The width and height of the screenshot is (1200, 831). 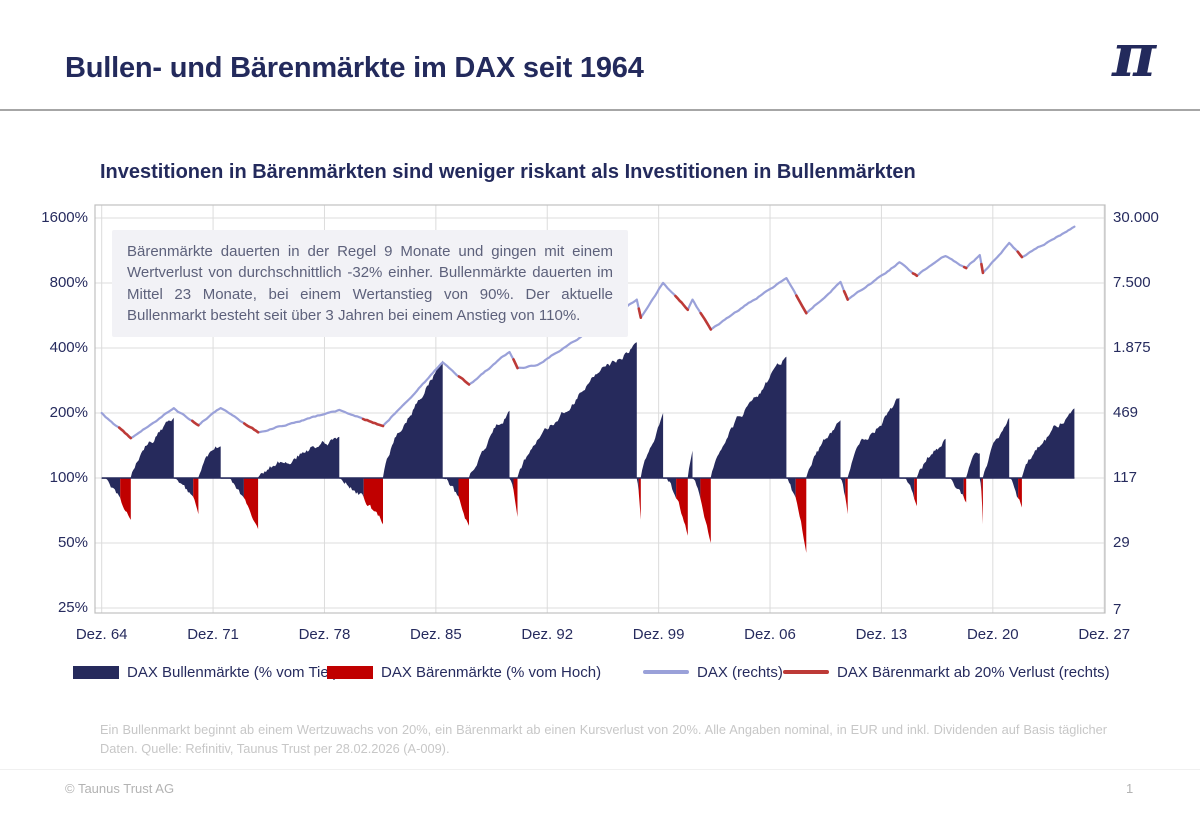 What do you see at coordinates (101, 634) in the screenshot?
I see `x-axis-label: Dez. 64` at bounding box center [101, 634].